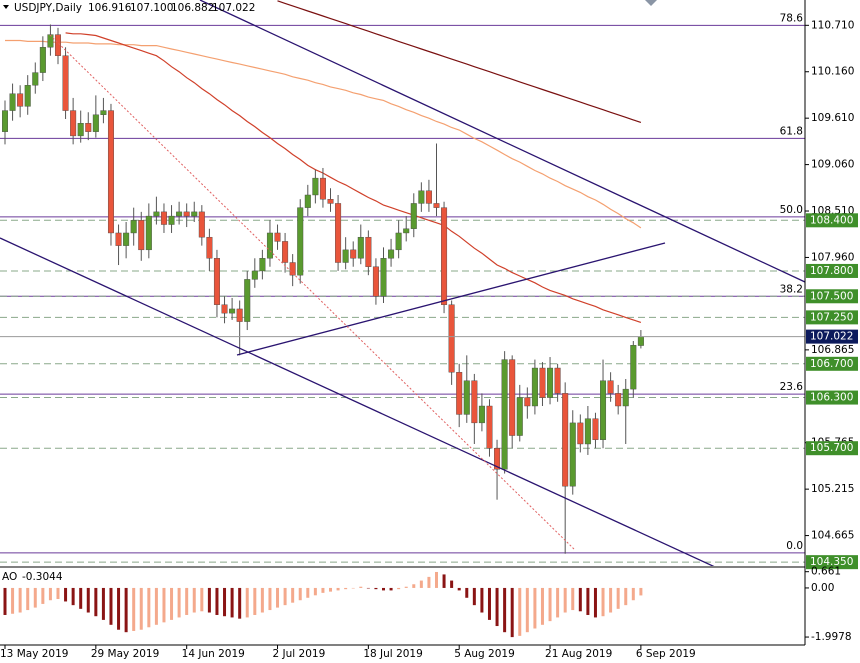 The height and width of the screenshot is (663, 860). What do you see at coordinates (323, 604) in the screenshot?
I see `ao-pane` at bounding box center [323, 604].